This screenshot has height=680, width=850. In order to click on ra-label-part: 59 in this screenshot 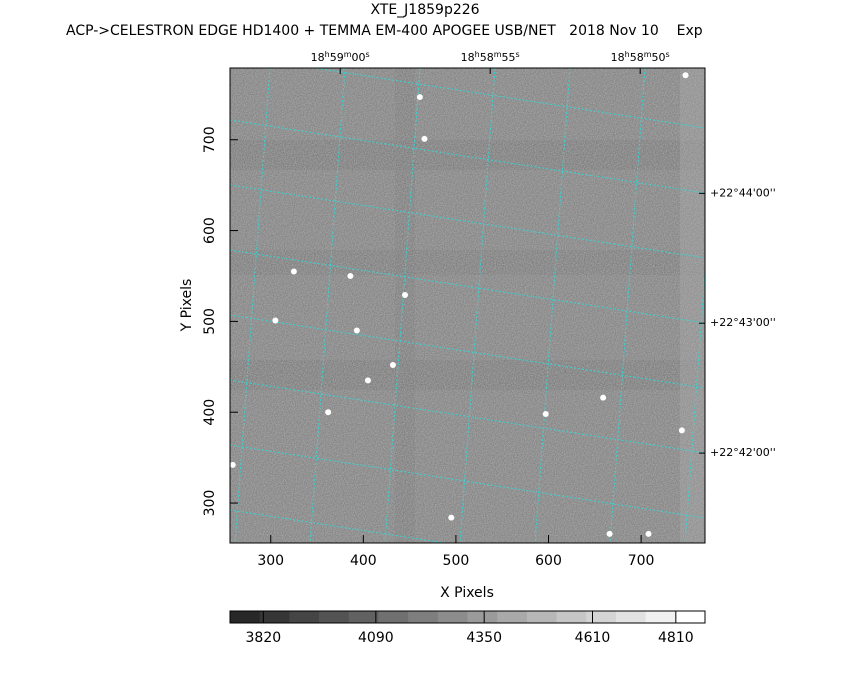, I will do `click(337, 57)`.